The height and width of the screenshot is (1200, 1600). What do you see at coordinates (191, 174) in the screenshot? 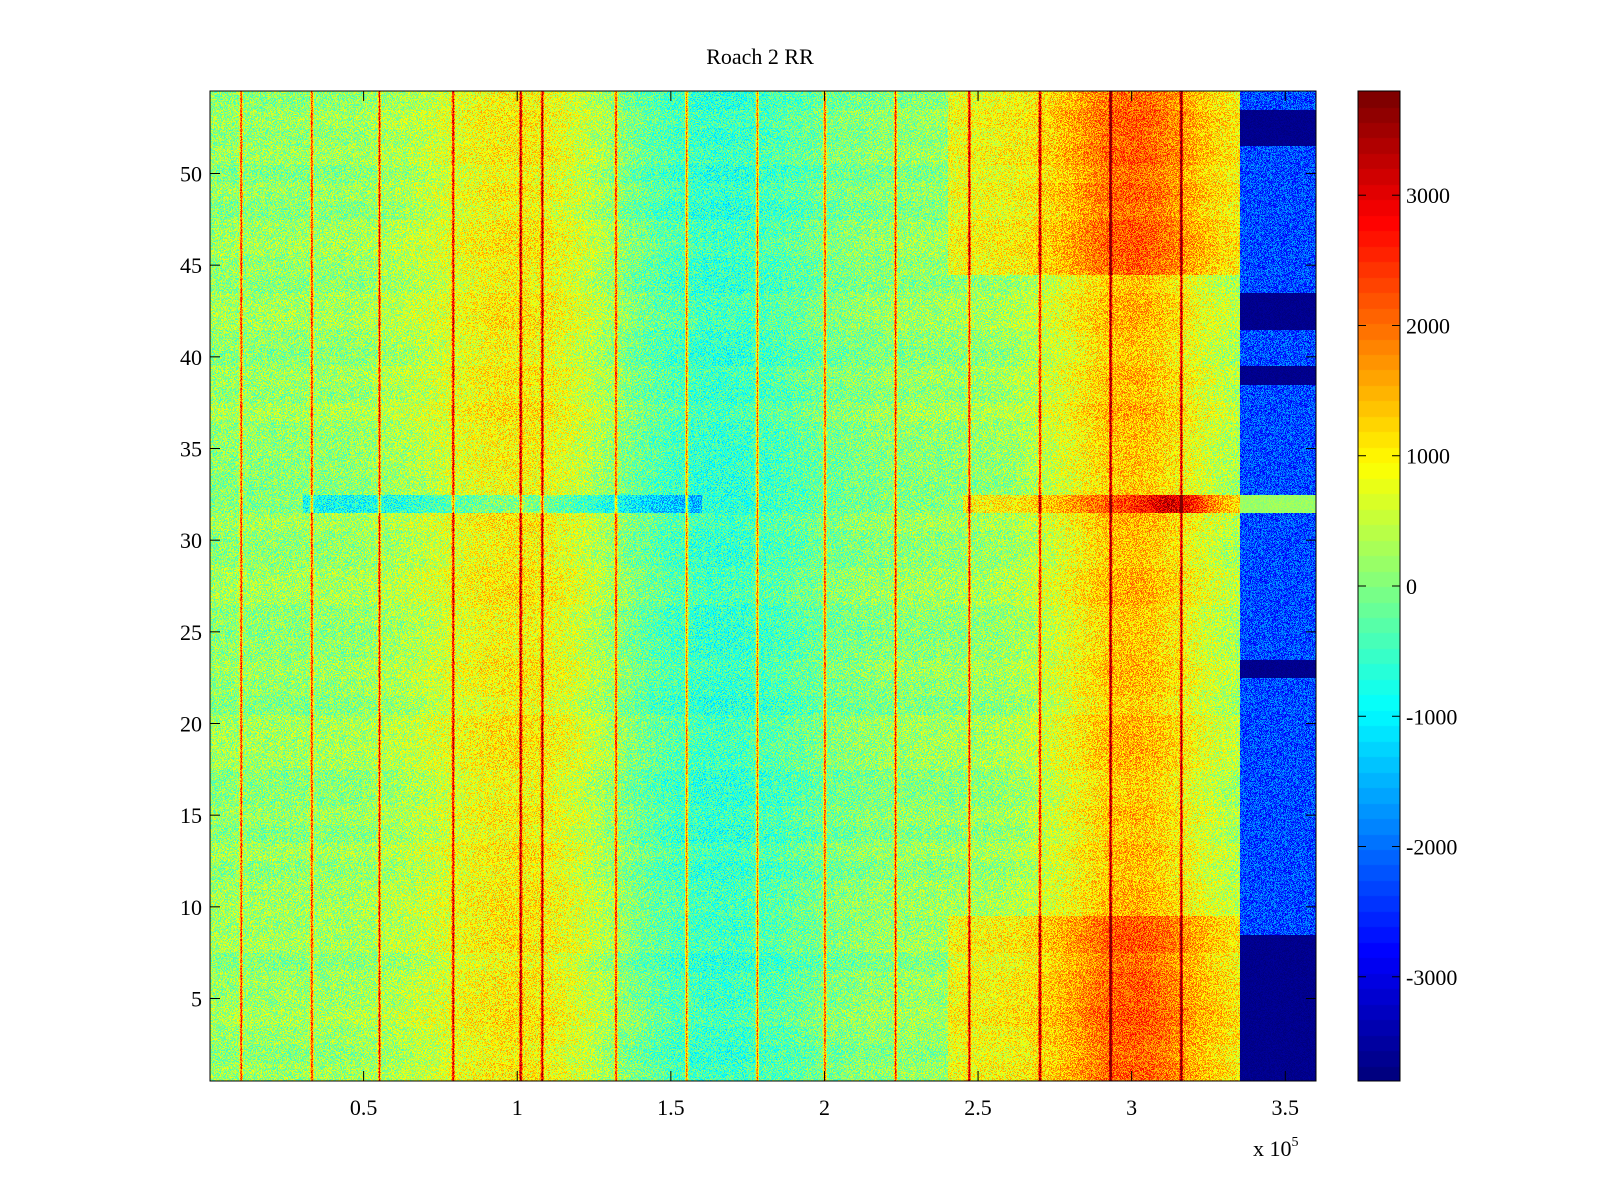
I see `y-tick-label: 50` at bounding box center [191, 174].